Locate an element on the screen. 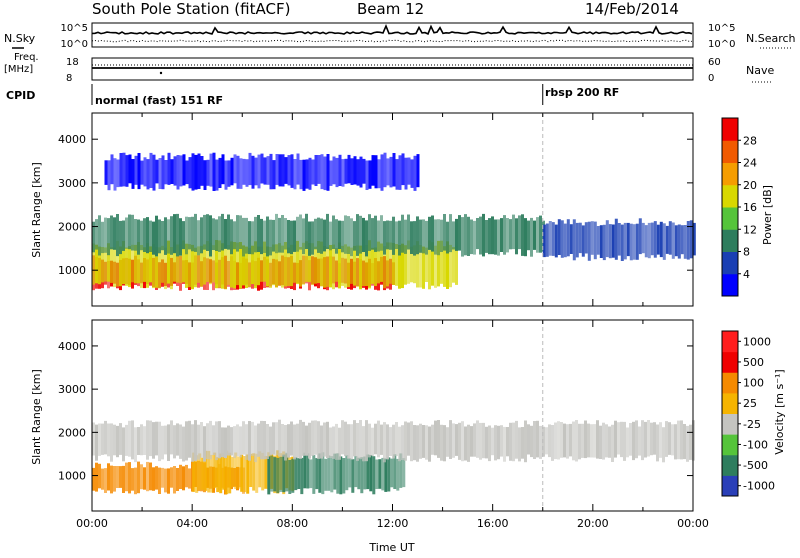  power-colorbar-label-4: 20 is located at coordinates (750, 185).